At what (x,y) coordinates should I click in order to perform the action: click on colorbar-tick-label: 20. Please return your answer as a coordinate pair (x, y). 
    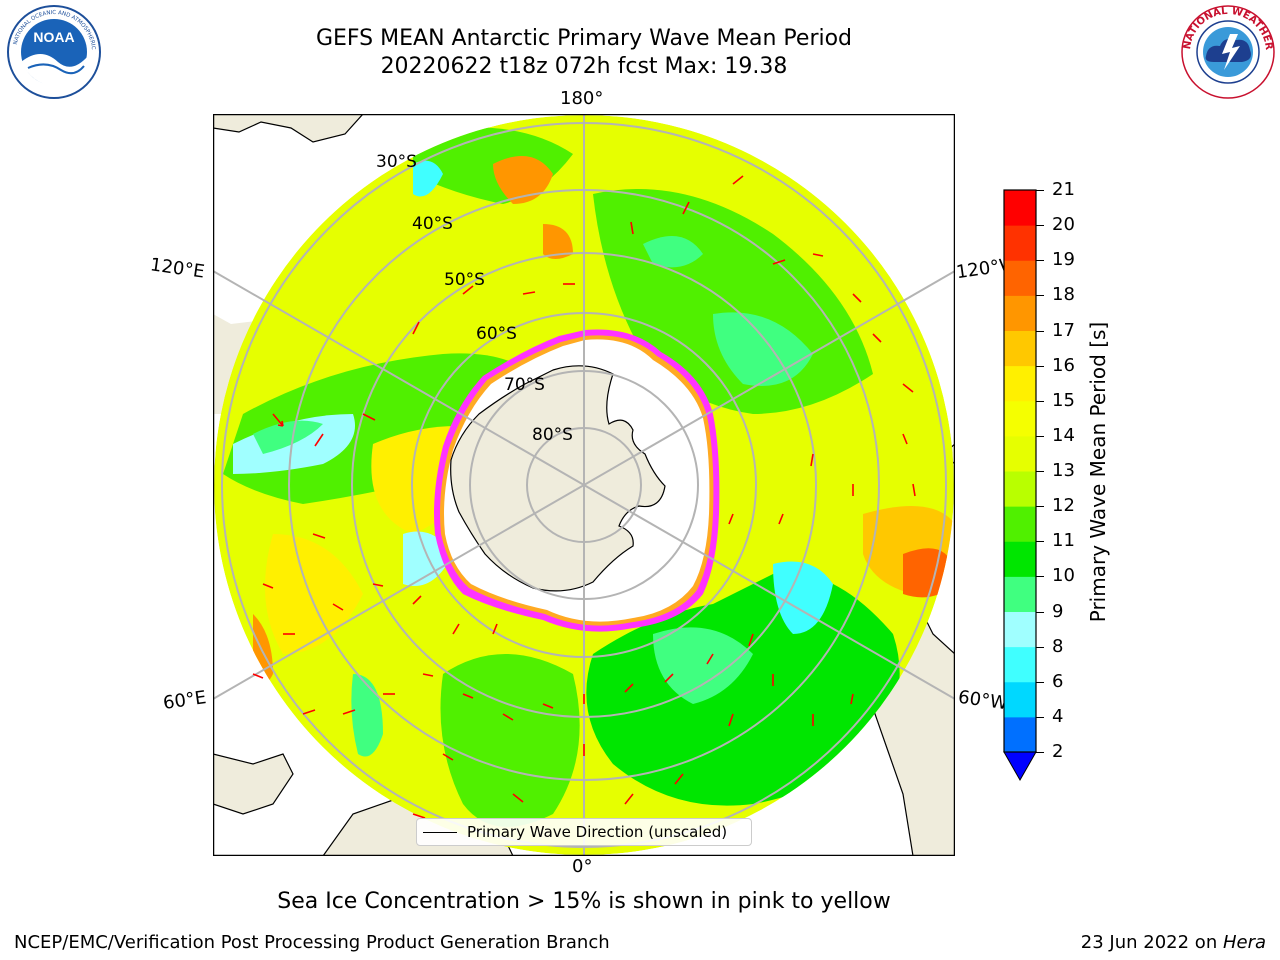
    Looking at the image, I should click on (1063, 225).